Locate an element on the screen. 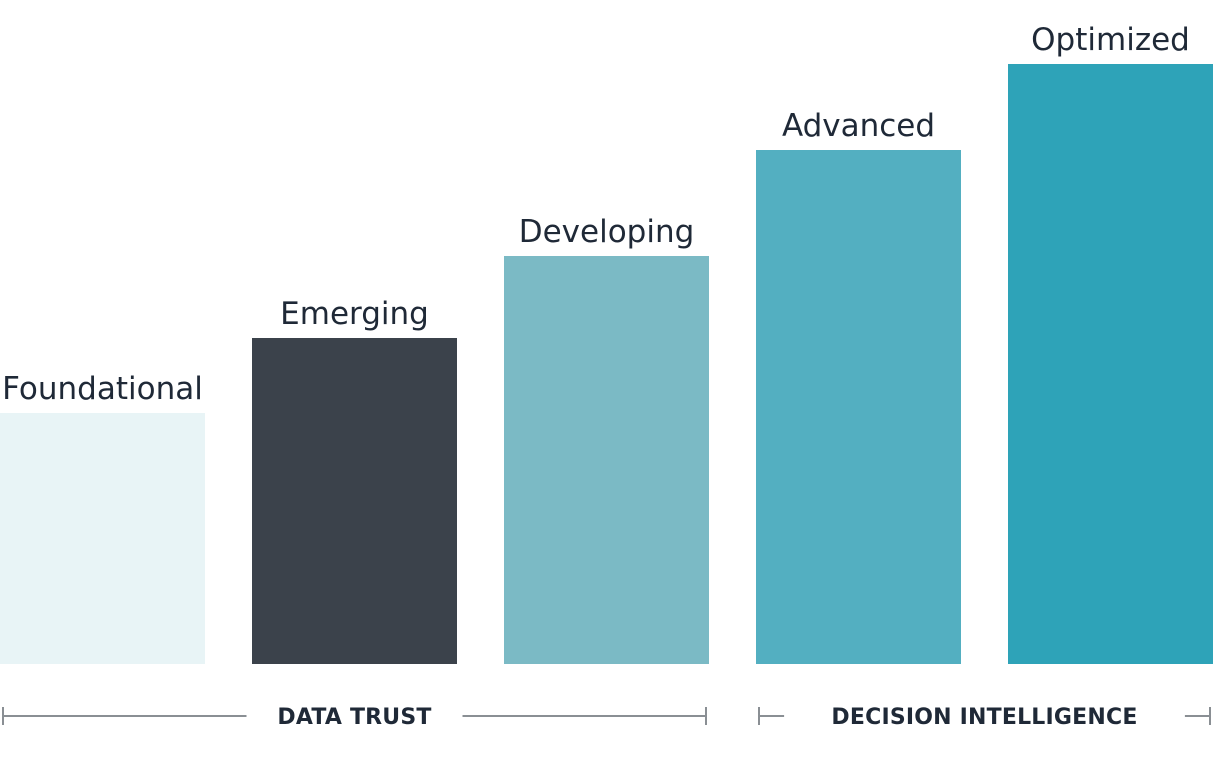  bar-emerging is located at coordinates (354, 501).